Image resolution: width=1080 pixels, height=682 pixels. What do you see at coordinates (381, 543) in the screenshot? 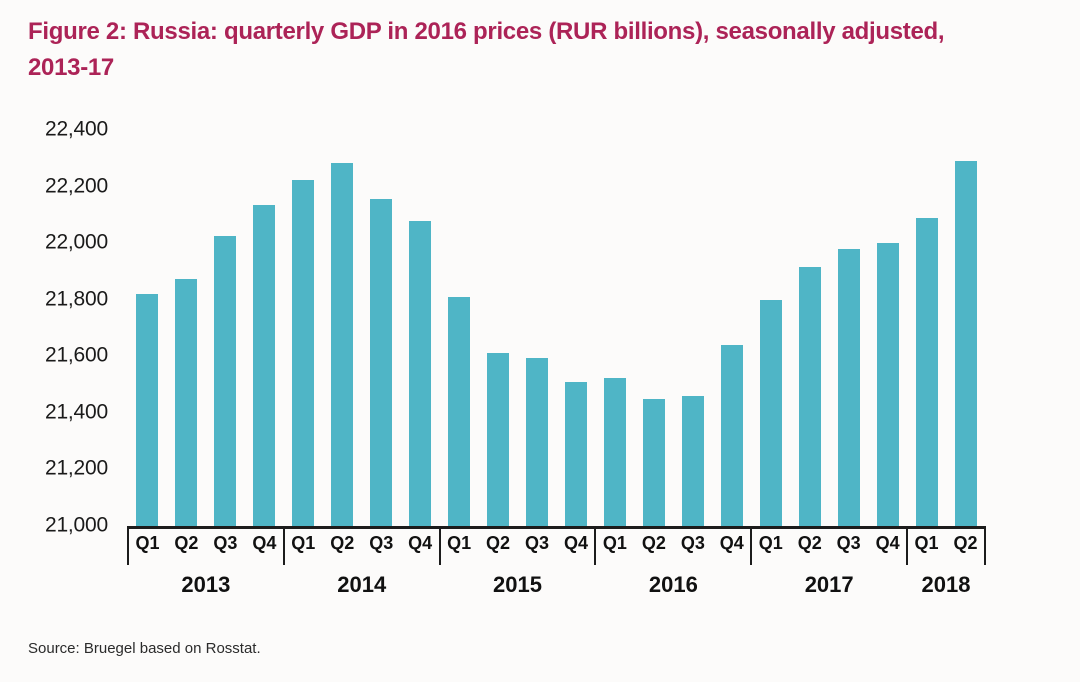
I see `x-axis-quarter-label-2014-q3: Q3` at bounding box center [381, 543].